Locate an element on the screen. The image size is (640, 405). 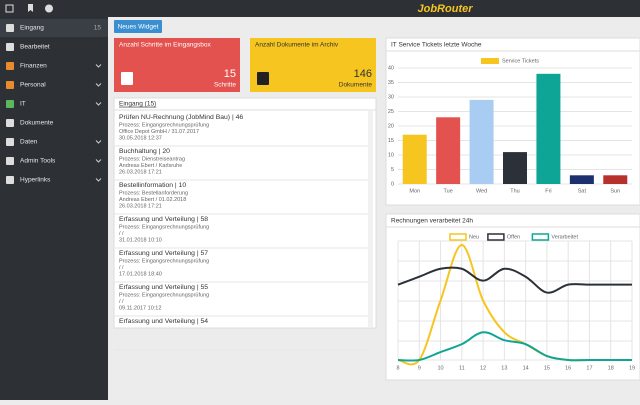
x-tick-label: 14 is located at coordinates (526, 368).